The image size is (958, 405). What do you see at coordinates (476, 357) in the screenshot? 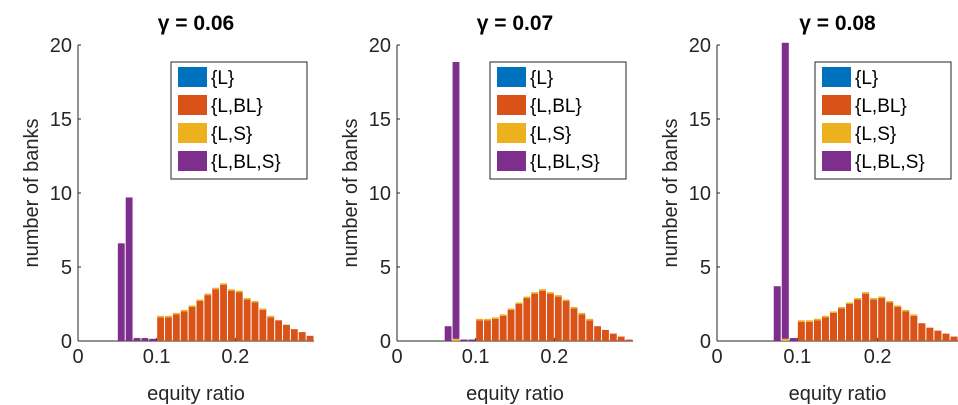
I see `x-tick-label: 0.1` at bounding box center [476, 357].